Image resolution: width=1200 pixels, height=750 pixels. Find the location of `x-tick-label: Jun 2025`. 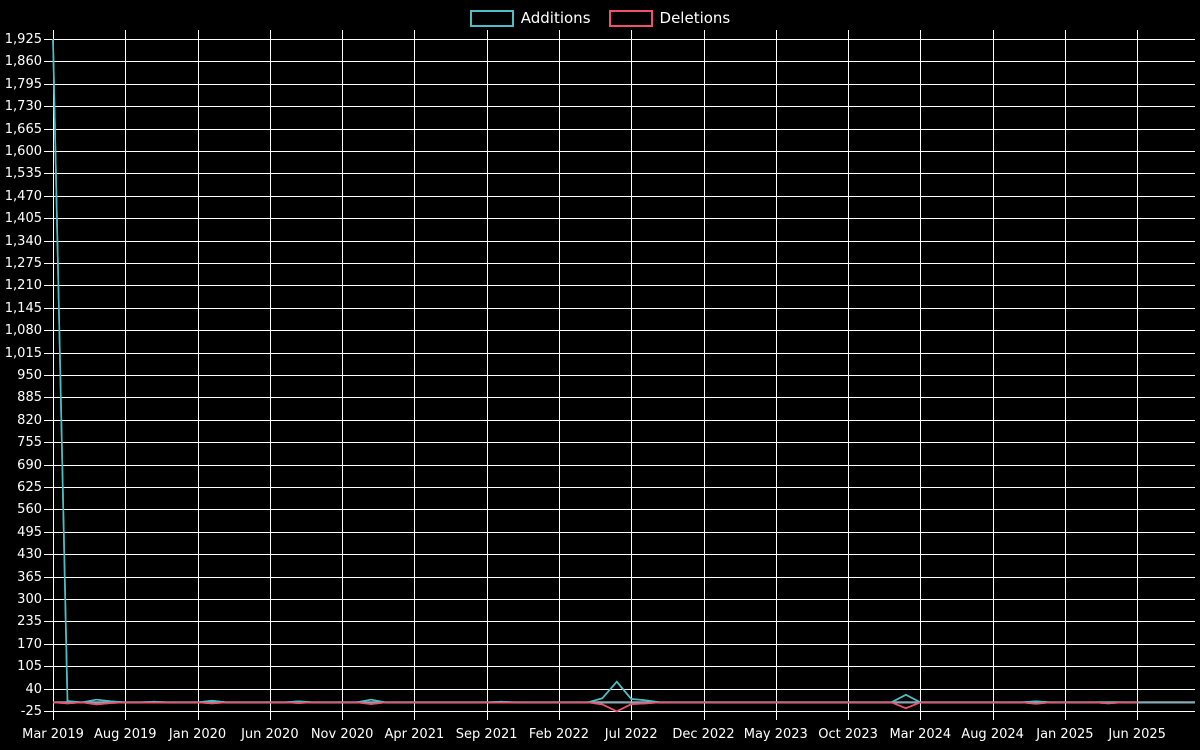

x-tick-label: Jun 2025 is located at coordinates (1137, 734).